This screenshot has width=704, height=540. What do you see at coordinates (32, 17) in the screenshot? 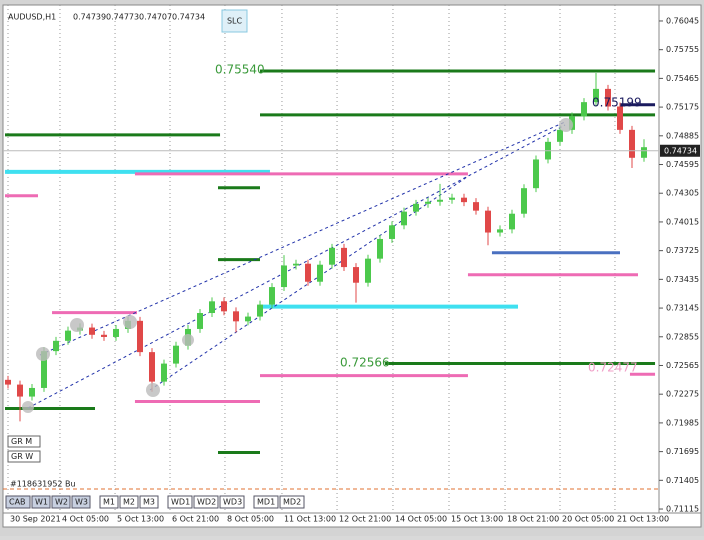
I see `header-symbol: AUDUSD,H1` at bounding box center [32, 17].